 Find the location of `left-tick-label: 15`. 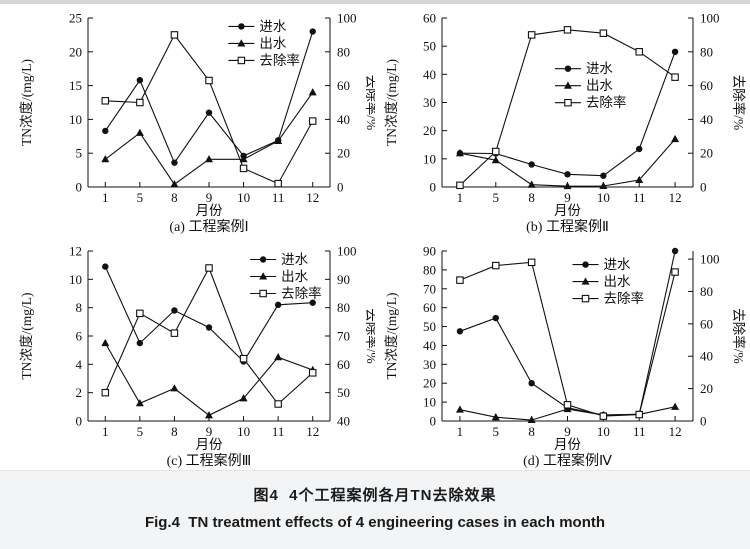

left-tick-label: 15 is located at coordinates (75, 85).